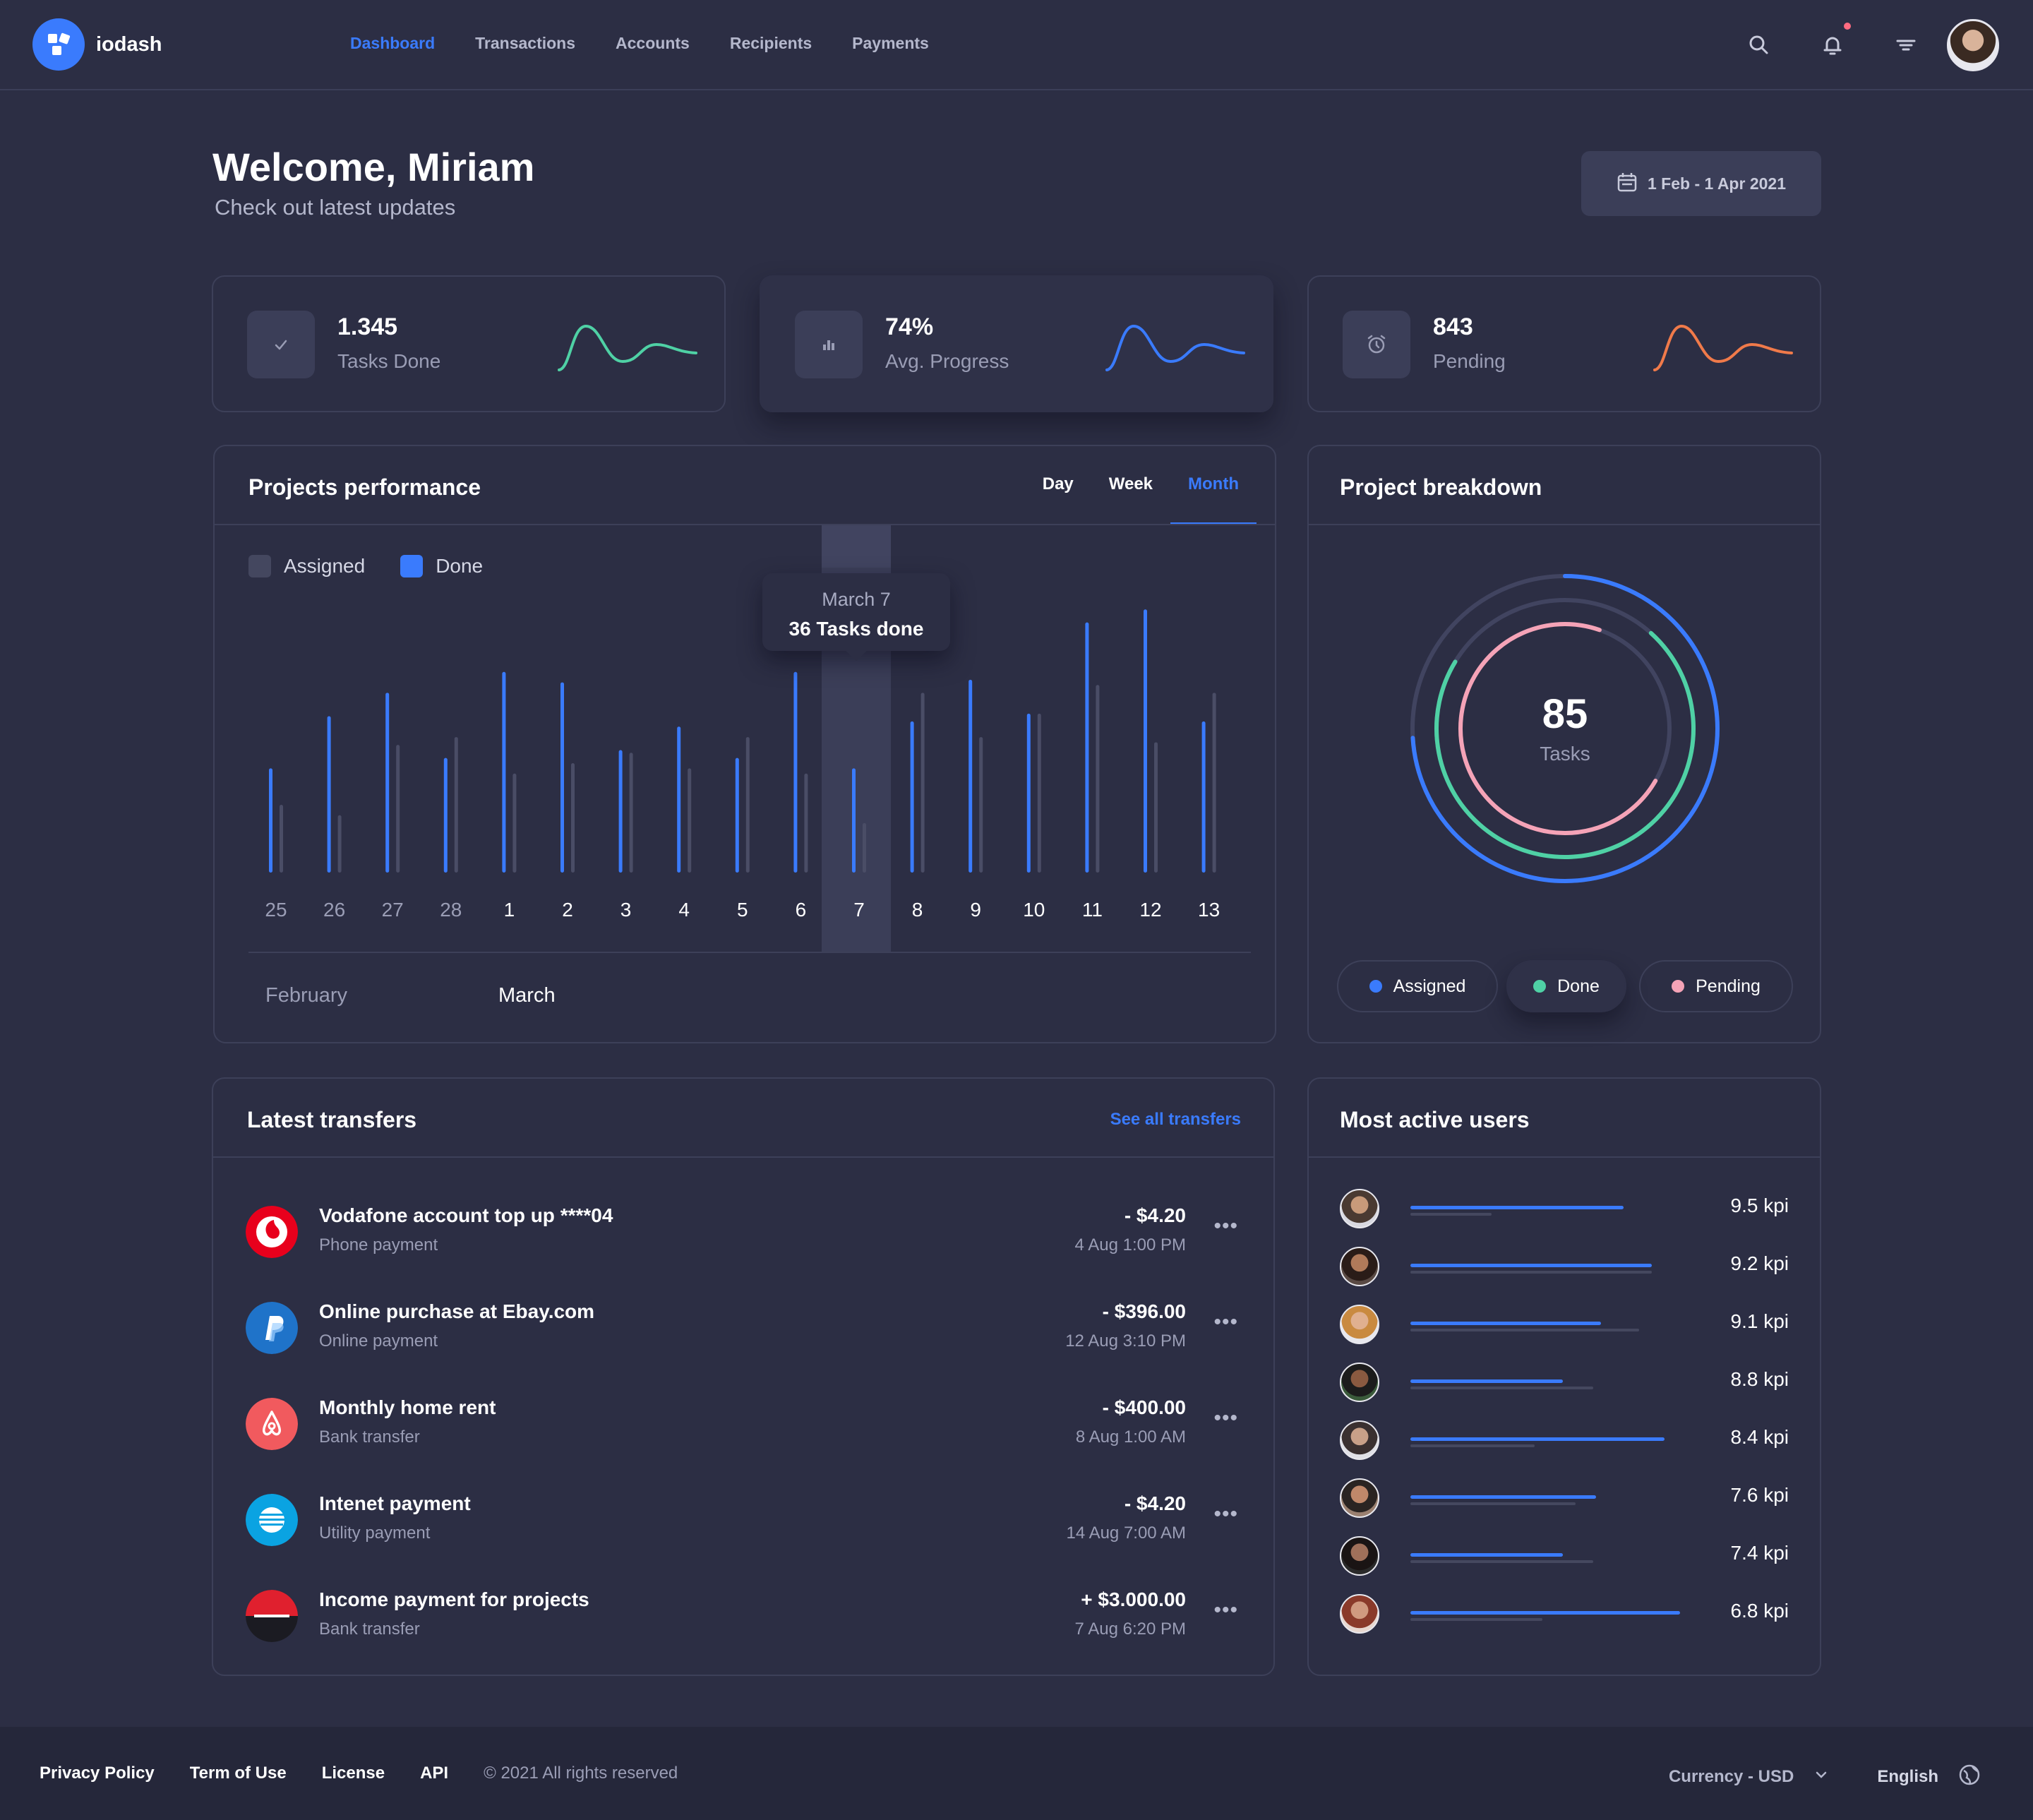 The height and width of the screenshot is (1820, 2033). Describe the element at coordinates (653, 43) in the screenshot. I see `nav-accounts: Accounts` at that location.